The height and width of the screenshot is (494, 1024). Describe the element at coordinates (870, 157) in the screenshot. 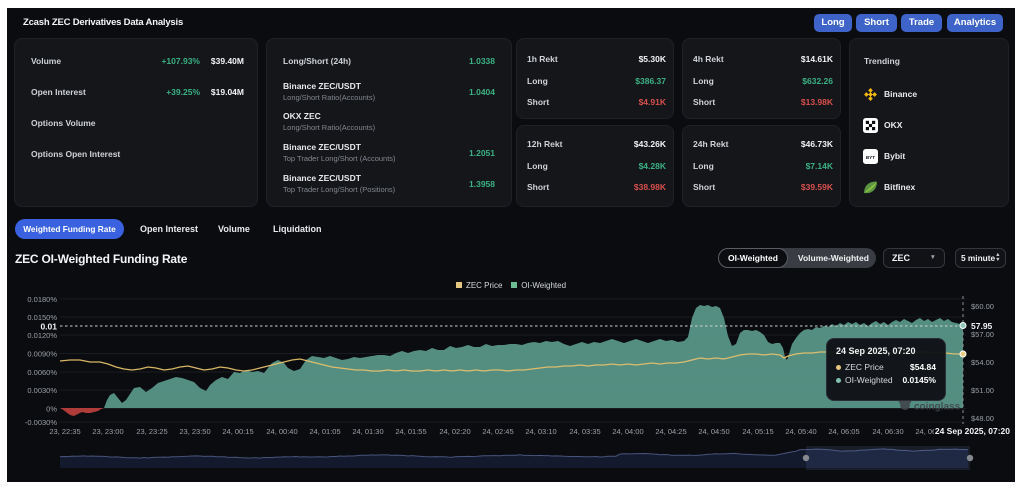

I see `svg-text: BYT` at that location.